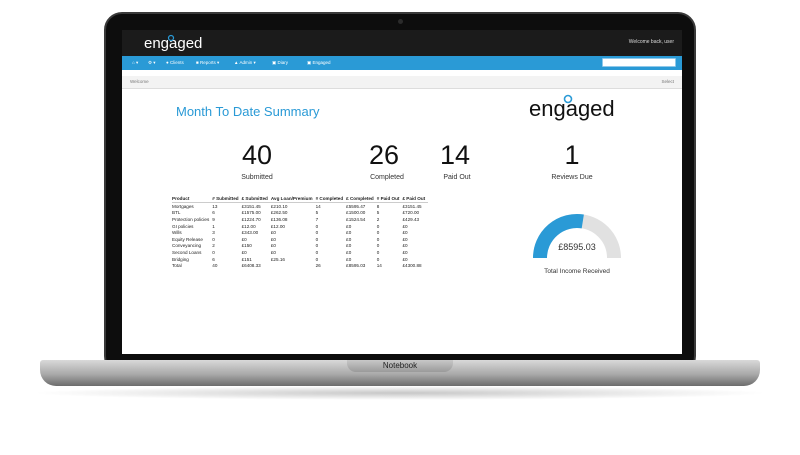 This screenshot has width=800, height=455. Describe the element at coordinates (572, 155) in the screenshot. I see `reviews-due-count: 1` at that location.